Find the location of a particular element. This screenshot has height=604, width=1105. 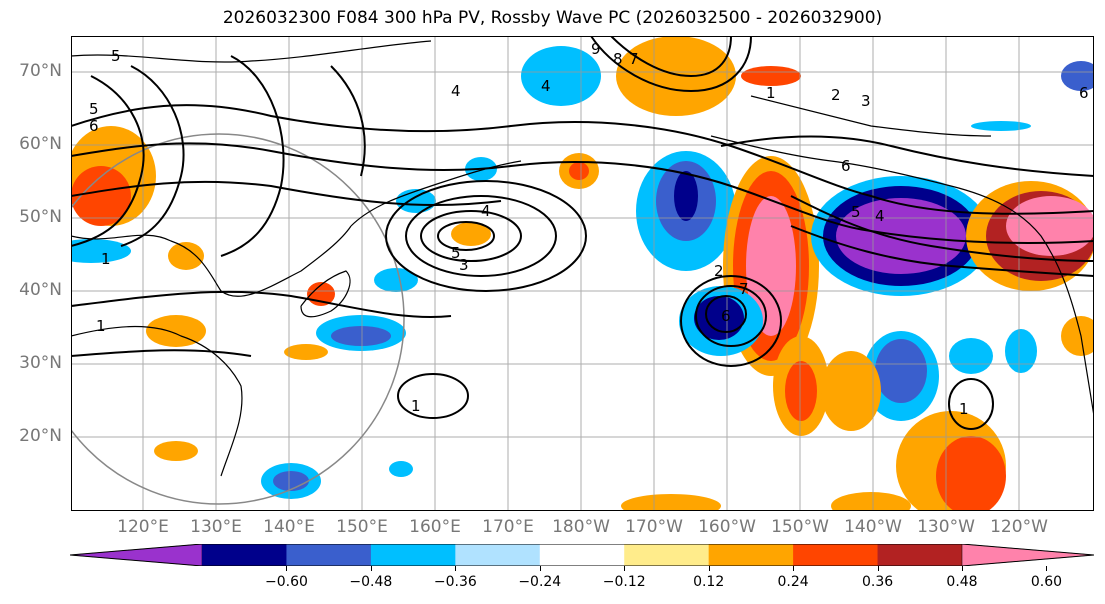

lat-label: 40°N is located at coordinates (40, 290).